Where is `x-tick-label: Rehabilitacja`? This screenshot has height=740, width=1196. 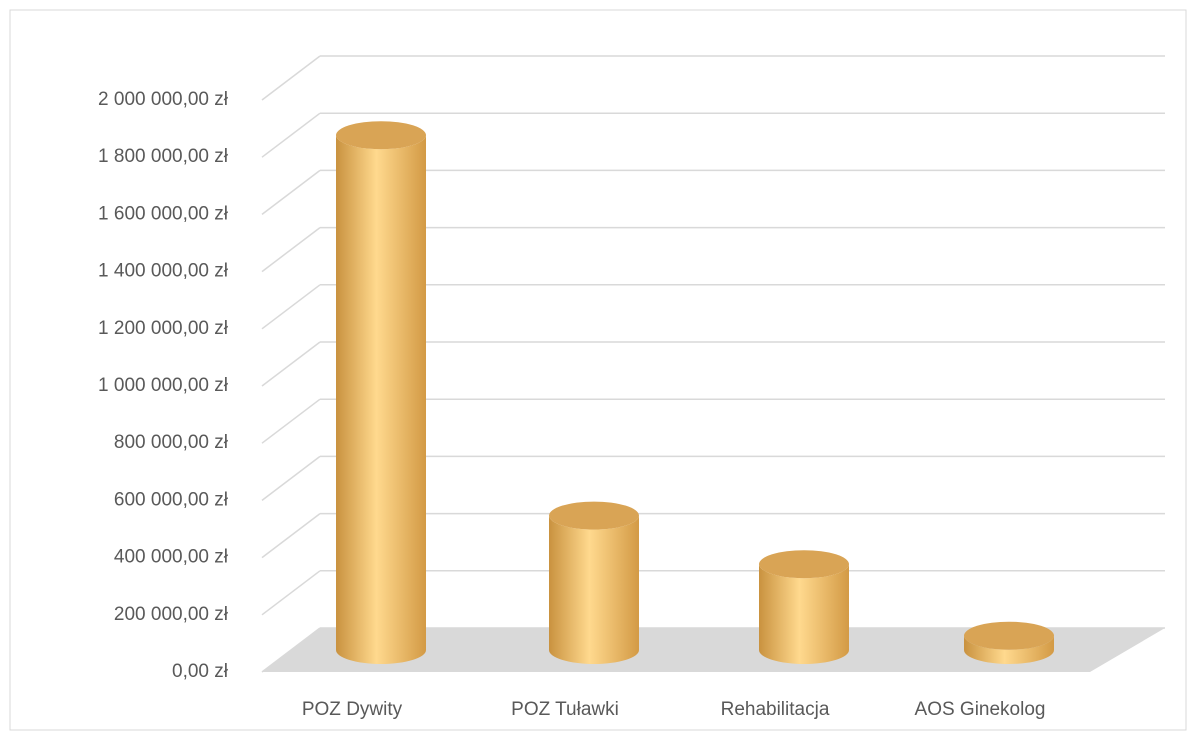 x-tick-label: Rehabilitacja is located at coordinates (775, 709).